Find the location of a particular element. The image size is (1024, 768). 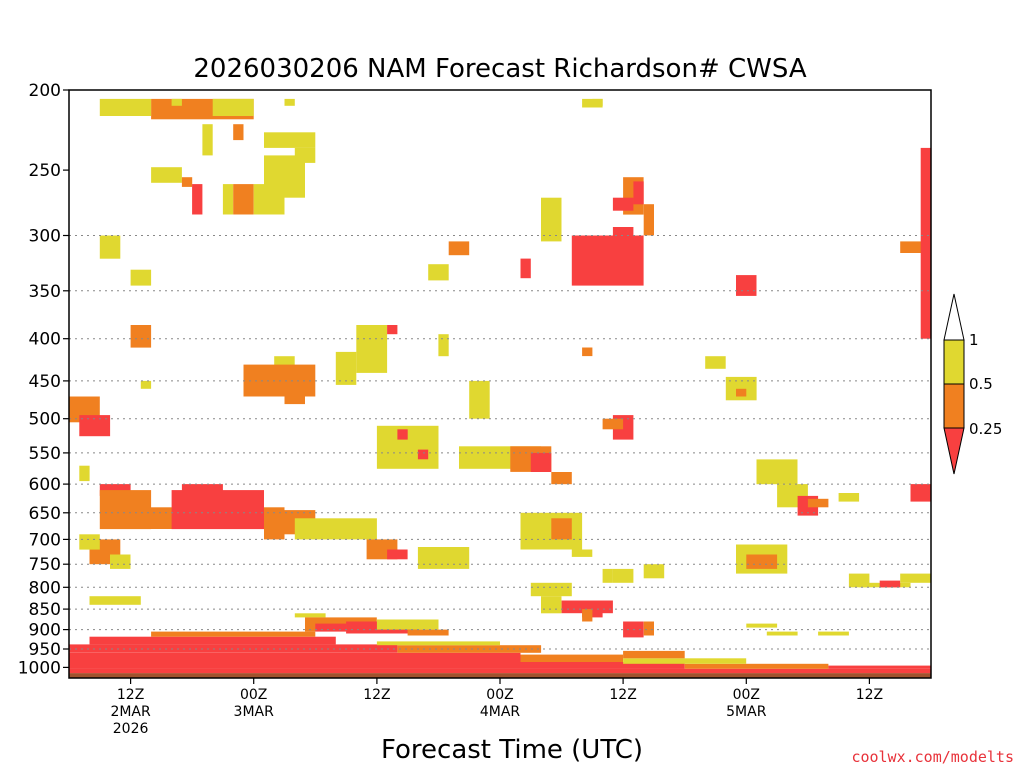

legend-label-0-5: 0.5 is located at coordinates (981, 384).